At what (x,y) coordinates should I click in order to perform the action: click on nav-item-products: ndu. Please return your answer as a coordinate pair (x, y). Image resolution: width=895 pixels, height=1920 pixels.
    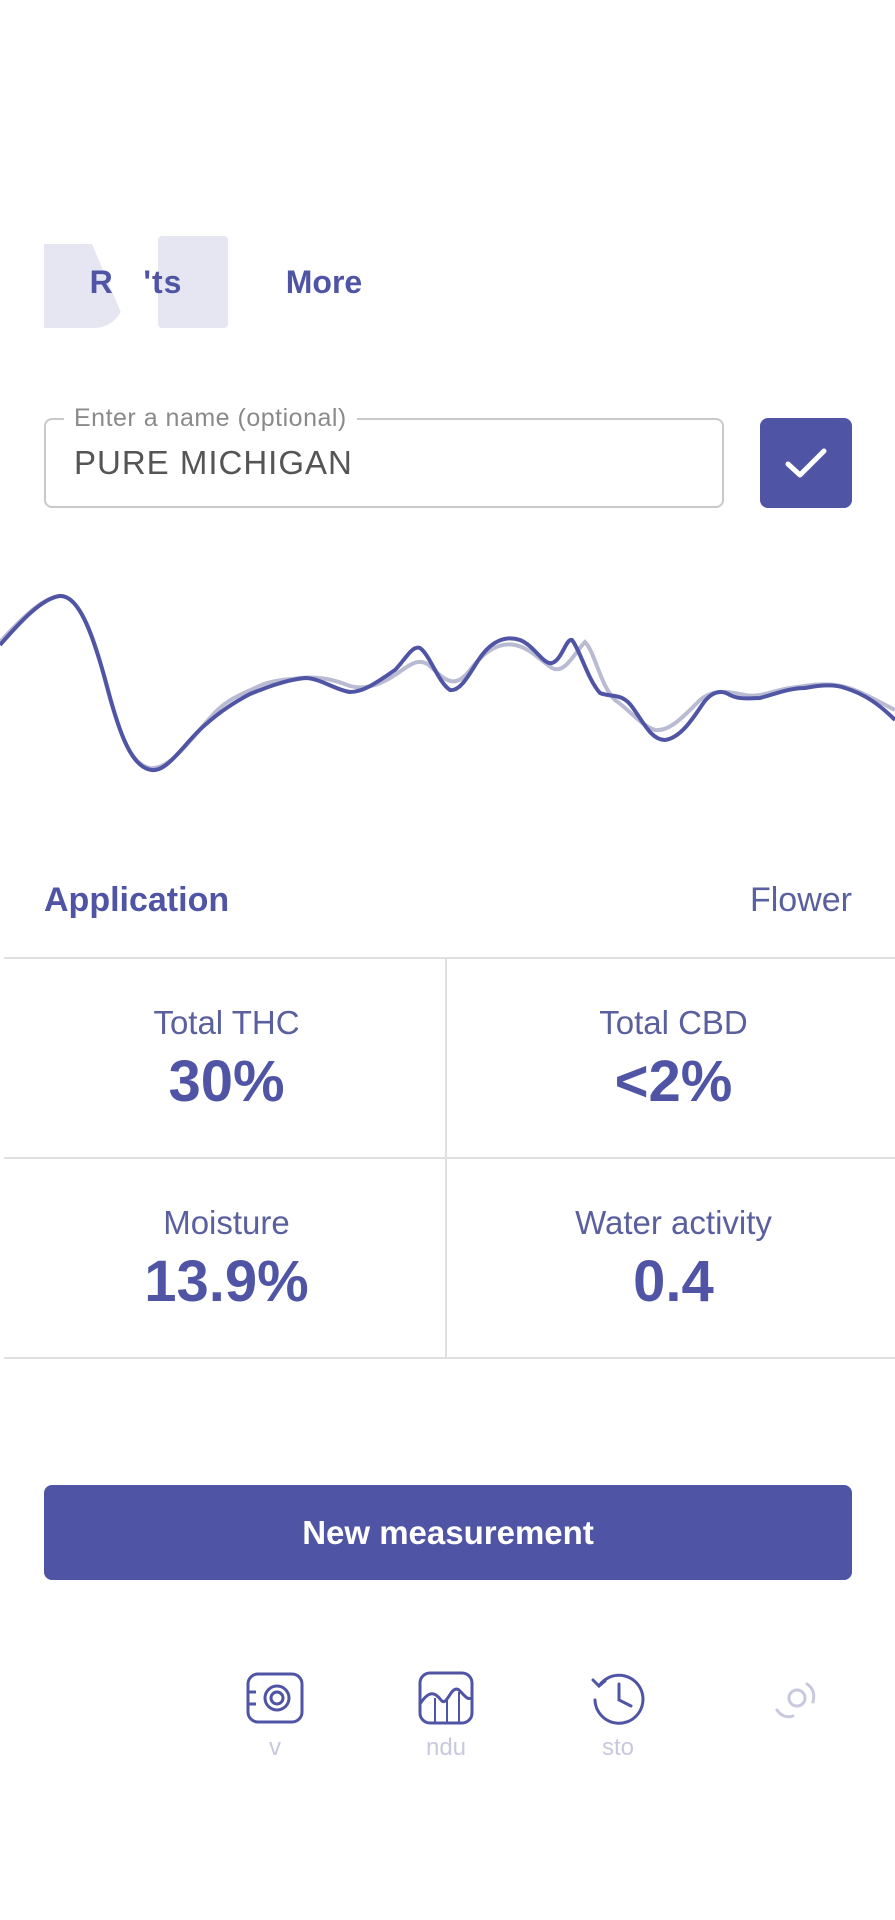
    Looking at the image, I should click on (446, 1725).